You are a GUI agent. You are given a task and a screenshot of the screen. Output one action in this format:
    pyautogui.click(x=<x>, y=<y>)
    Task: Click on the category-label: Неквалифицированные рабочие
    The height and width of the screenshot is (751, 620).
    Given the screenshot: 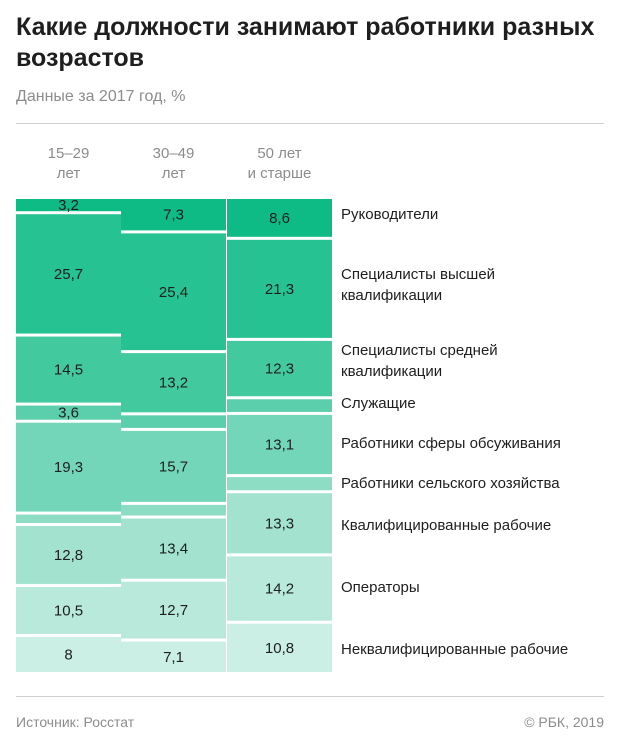 What is the action you would take?
    pyautogui.click(x=454, y=649)
    